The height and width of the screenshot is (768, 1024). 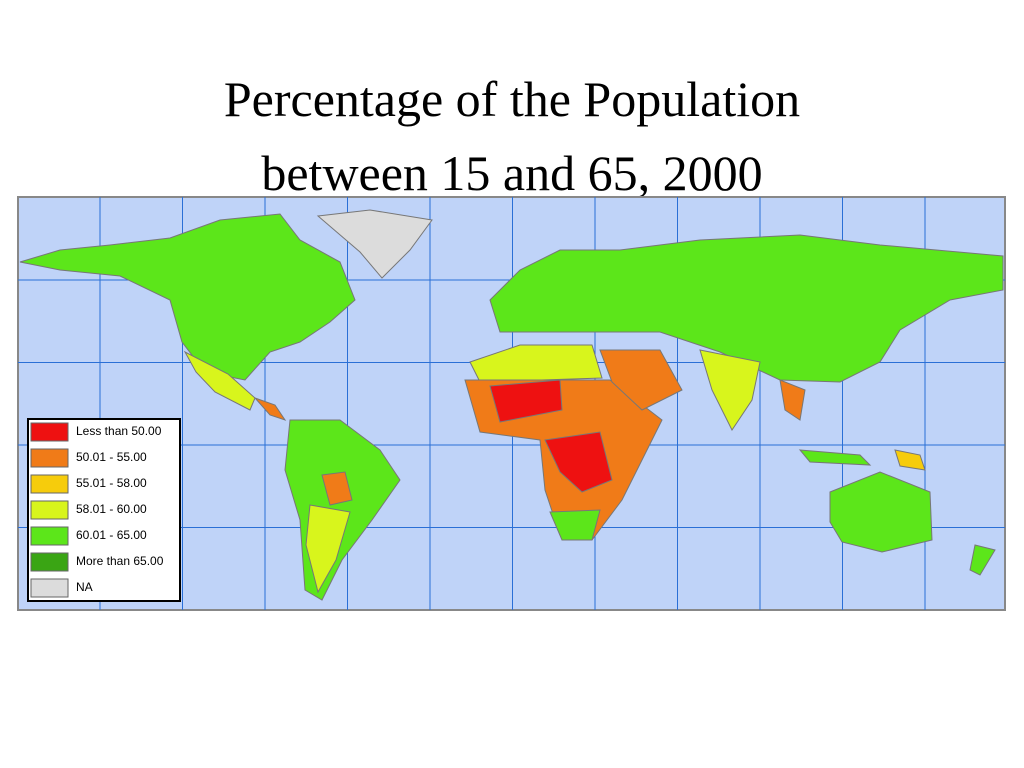 What do you see at coordinates (835, 457) in the screenshot?
I see `indonesia` at bounding box center [835, 457].